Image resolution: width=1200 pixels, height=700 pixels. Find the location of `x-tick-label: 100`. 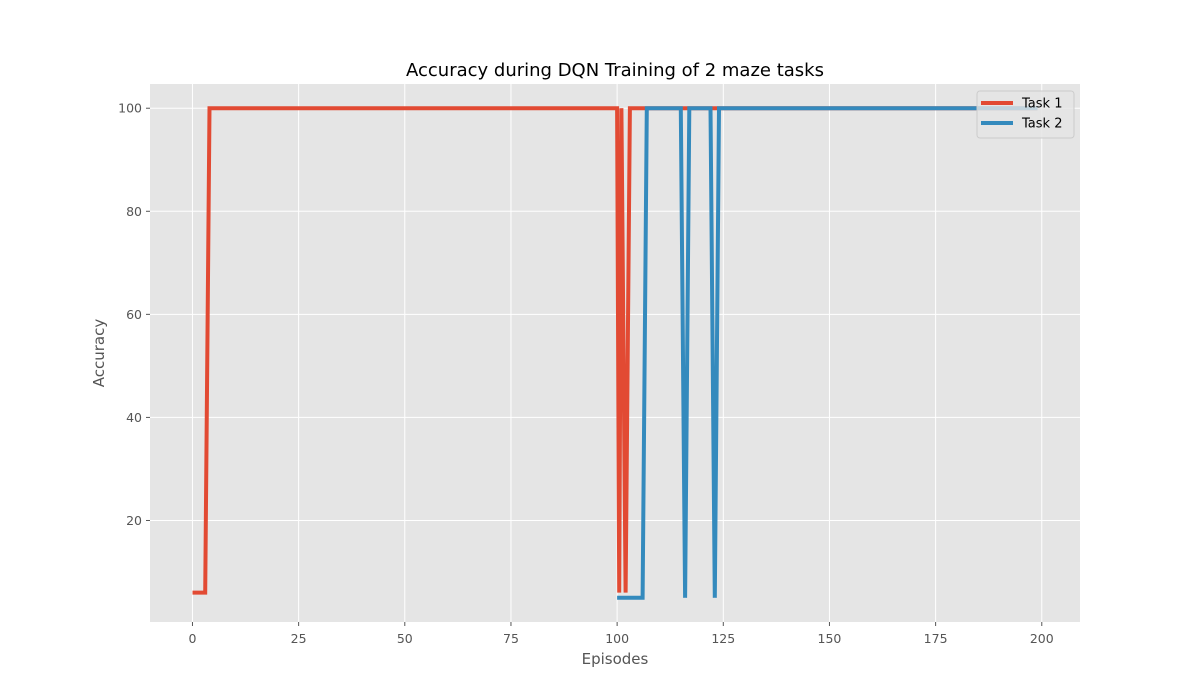

x-tick-label: 100 is located at coordinates (617, 638).